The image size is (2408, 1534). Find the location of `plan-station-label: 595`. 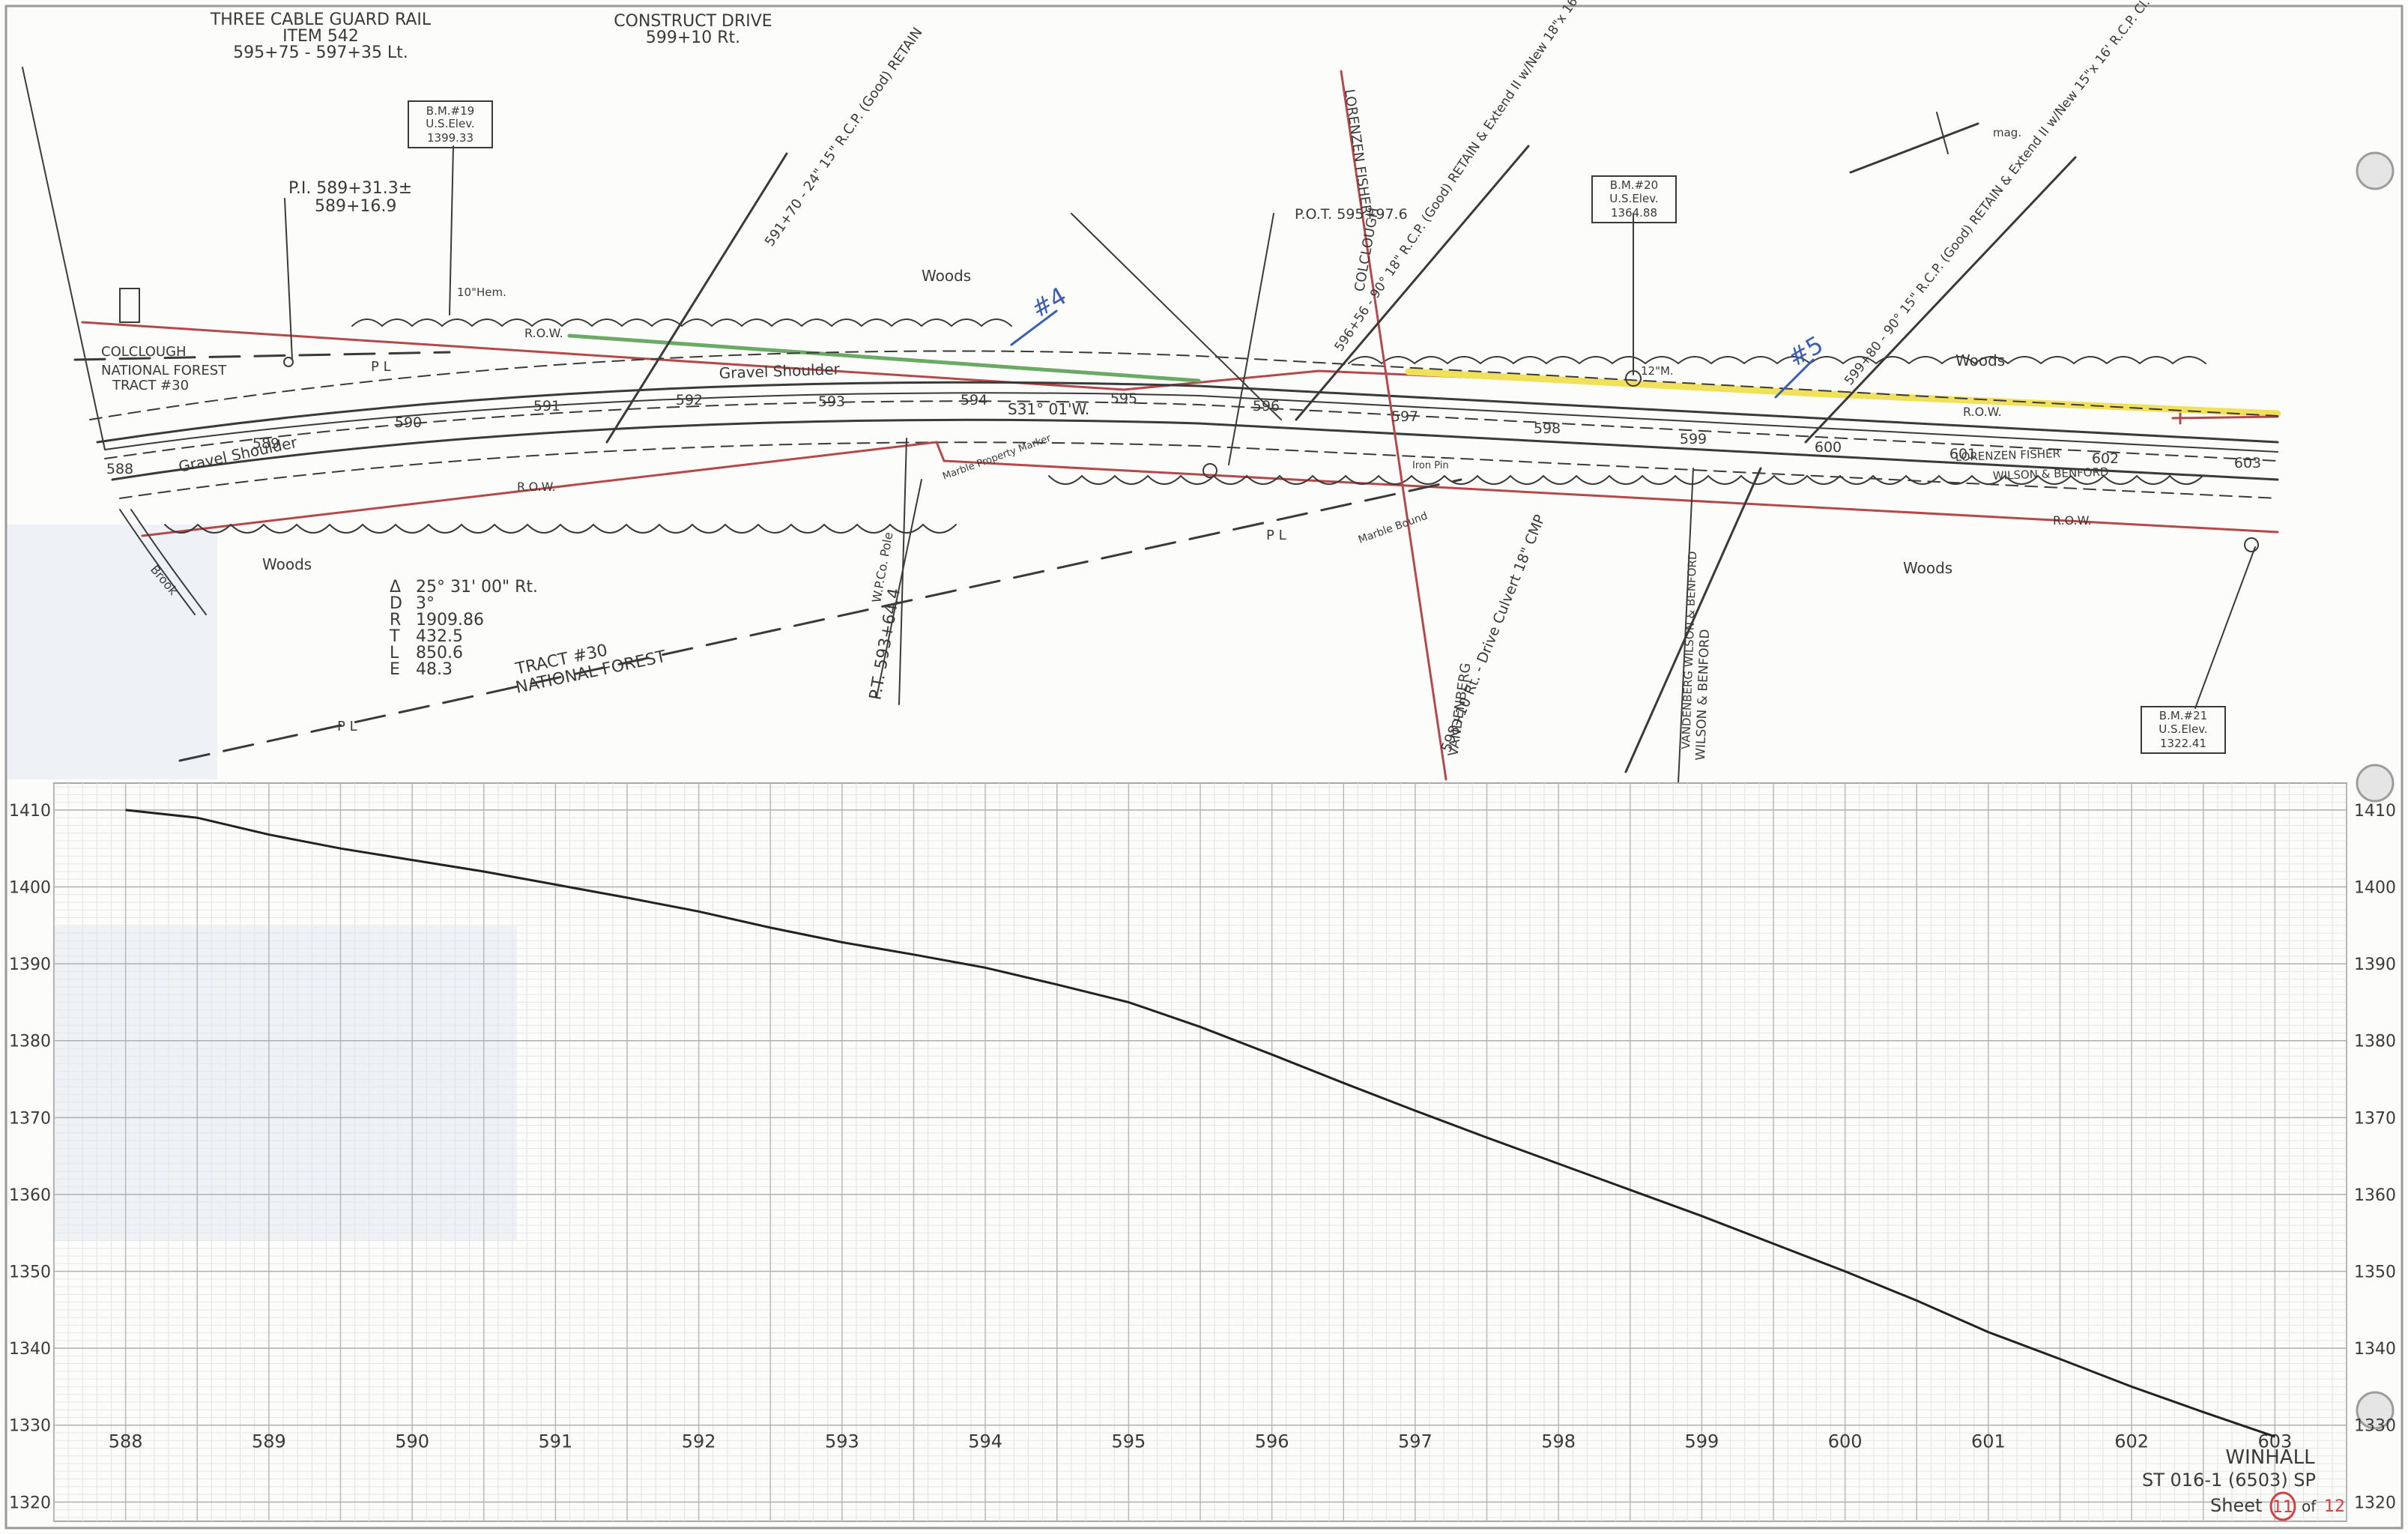

plan-station-label: 595 is located at coordinates (1123, 399).